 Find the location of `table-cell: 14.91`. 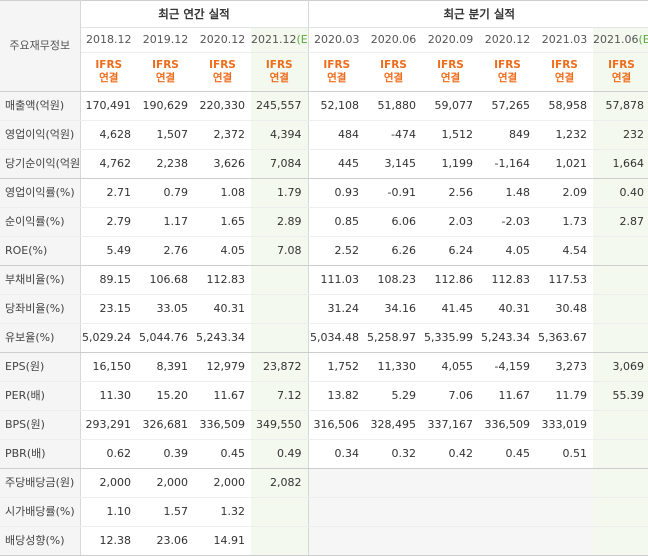

table-cell: 14.91 is located at coordinates (222, 541).